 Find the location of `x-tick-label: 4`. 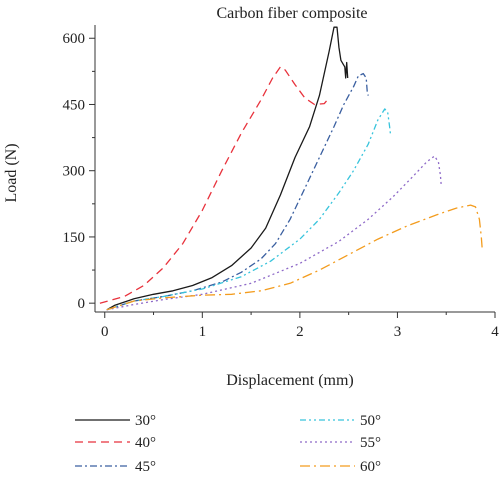

x-tick-label: 4 is located at coordinates (495, 332).